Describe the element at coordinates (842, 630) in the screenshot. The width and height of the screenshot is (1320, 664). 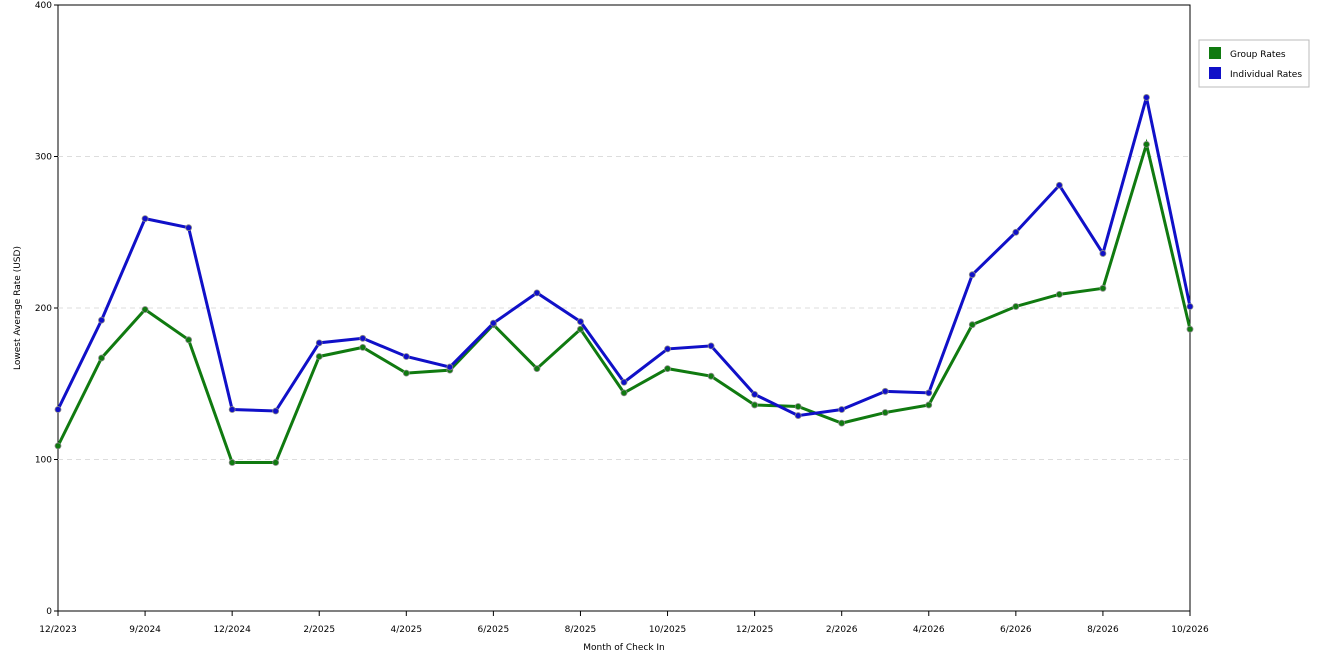
I see `x-tick-label: 2/2026` at that location.